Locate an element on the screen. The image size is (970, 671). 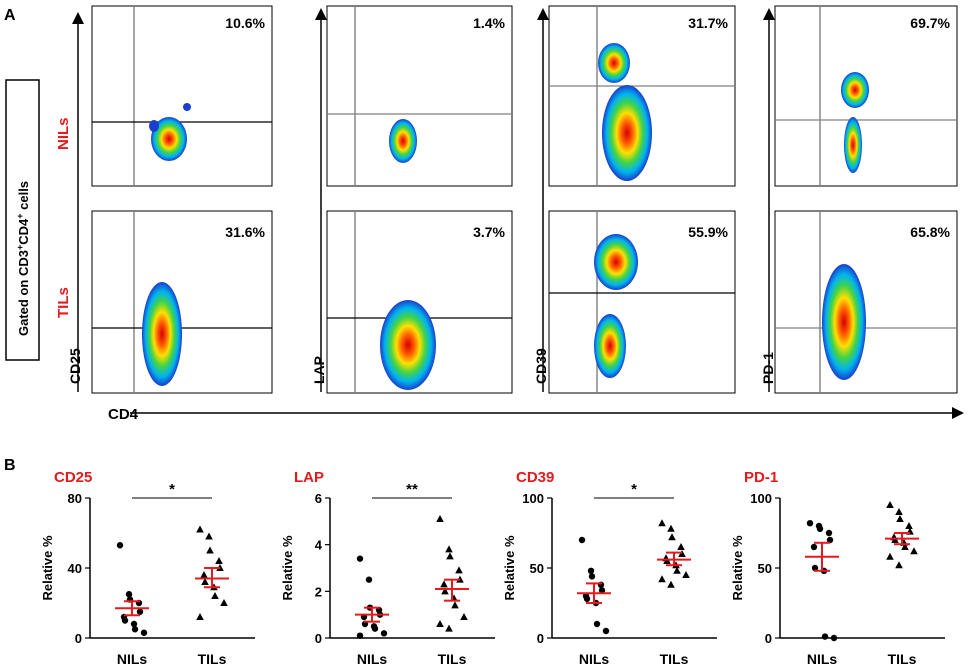
percent-nils-pd1: 69.7% is located at coordinates (930, 23).